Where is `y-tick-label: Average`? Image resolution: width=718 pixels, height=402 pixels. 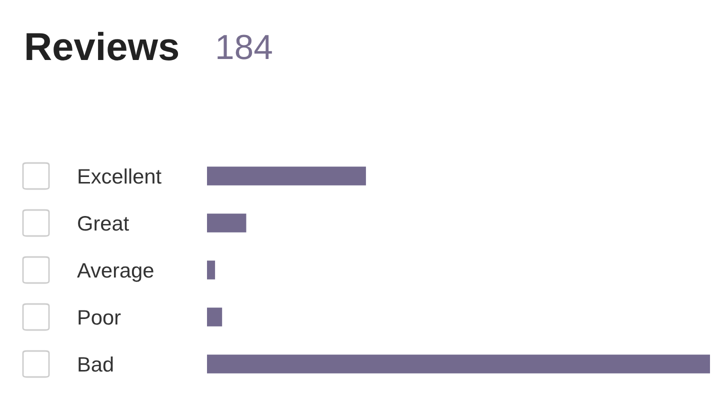 y-tick-label: Average is located at coordinates (115, 272).